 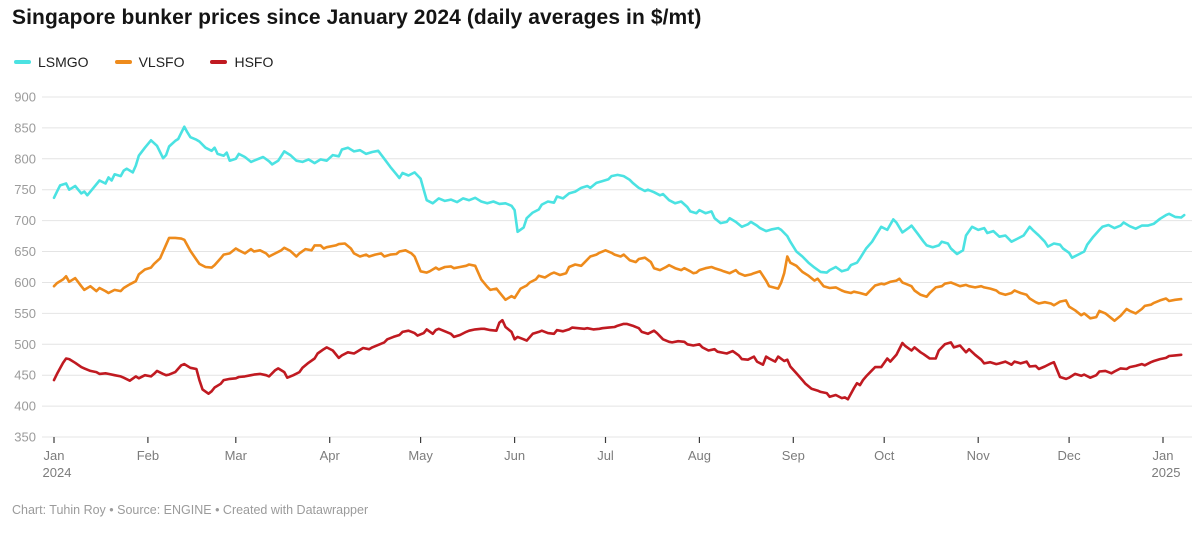 What do you see at coordinates (57, 472) in the screenshot?
I see `svg-text: 2024` at bounding box center [57, 472].